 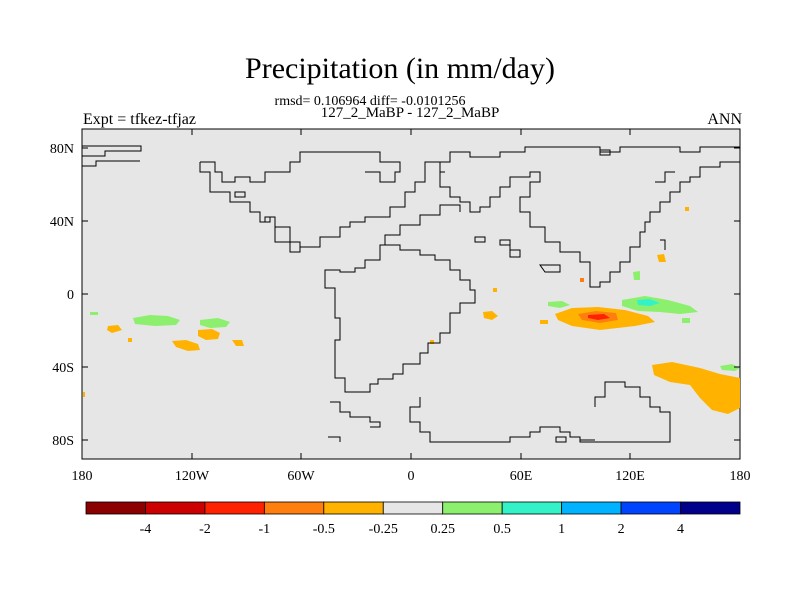 What do you see at coordinates (724, 119) in the screenshot?
I see `season-label: ANN` at bounding box center [724, 119].